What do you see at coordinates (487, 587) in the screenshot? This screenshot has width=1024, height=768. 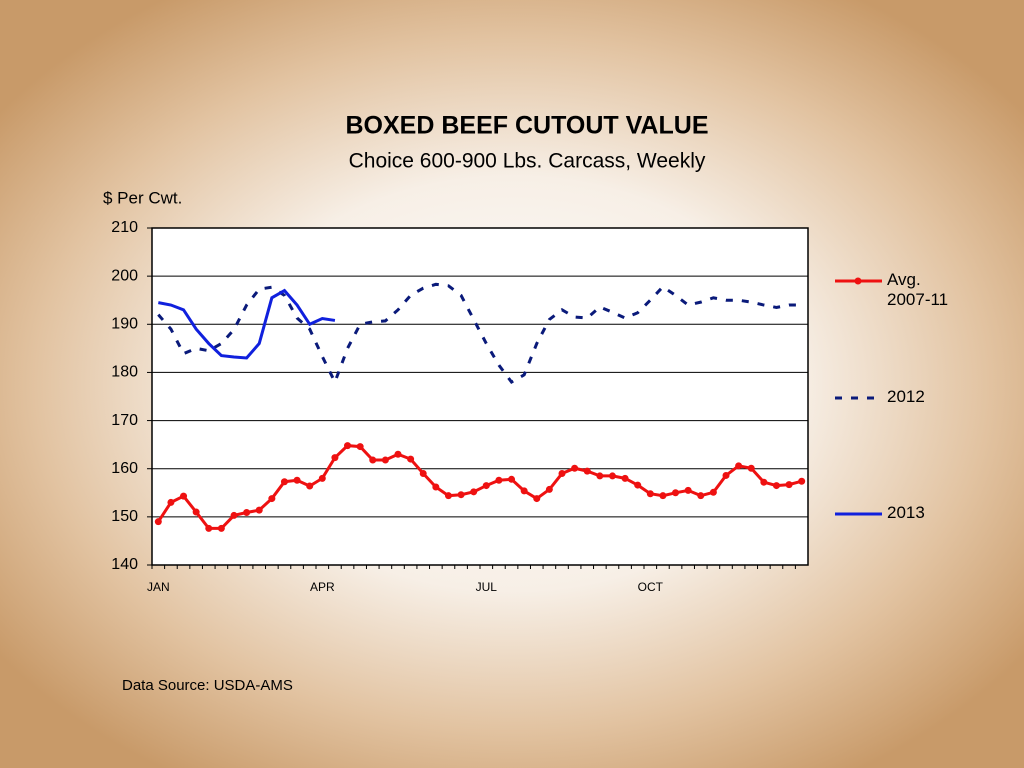 I see `x-tick-label: JUL` at bounding box center [487, 587].